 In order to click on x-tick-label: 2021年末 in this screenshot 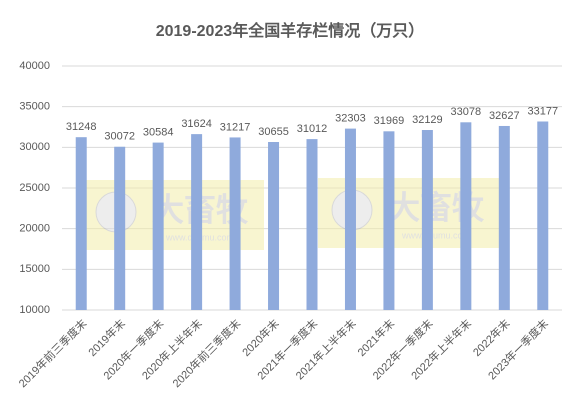, I will do `click(375, 337)`.